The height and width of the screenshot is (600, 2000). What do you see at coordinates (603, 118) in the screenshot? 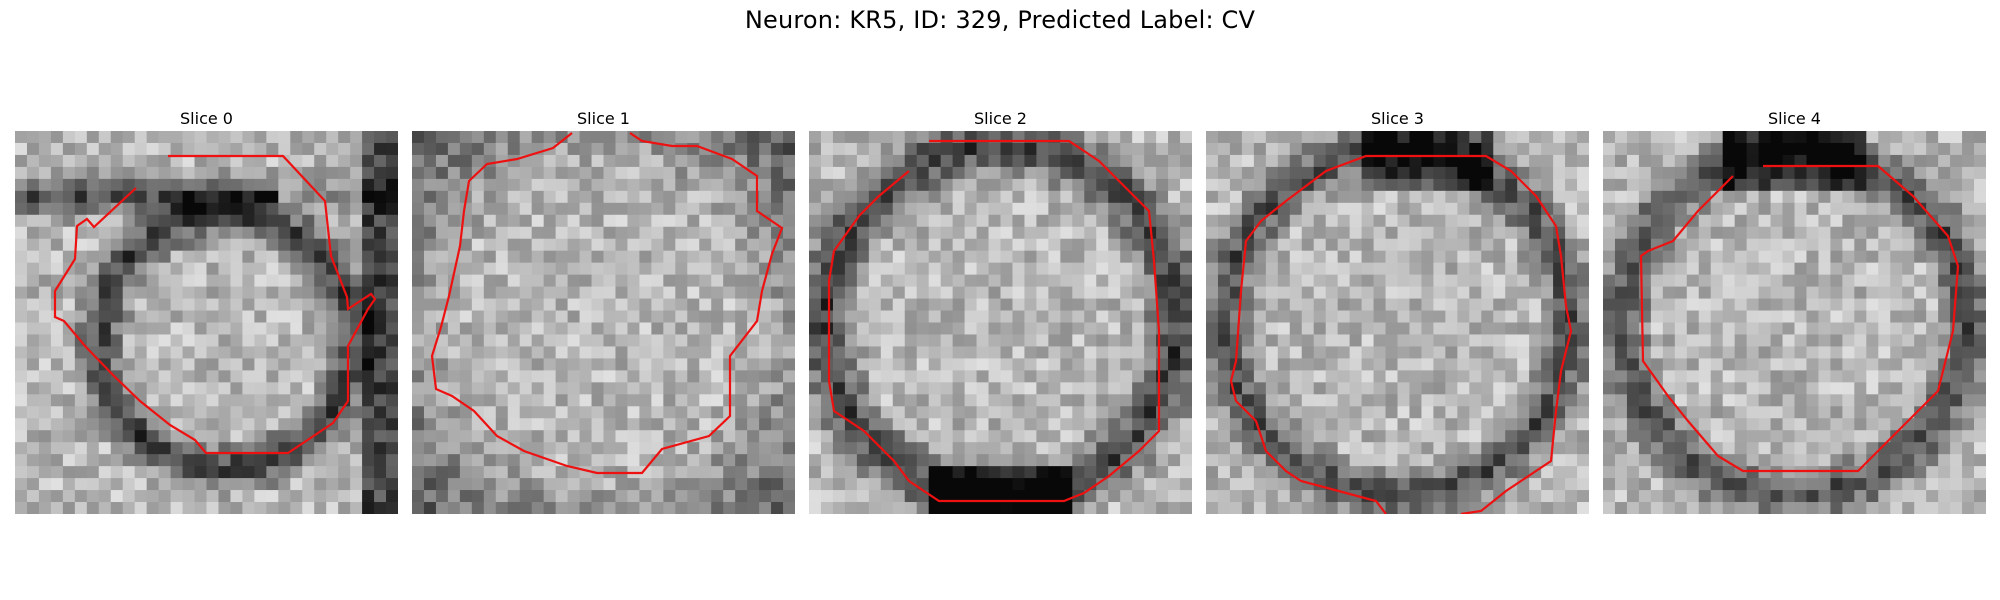
I see `slice-title: Slice 1` at bounding box center [603, 118].